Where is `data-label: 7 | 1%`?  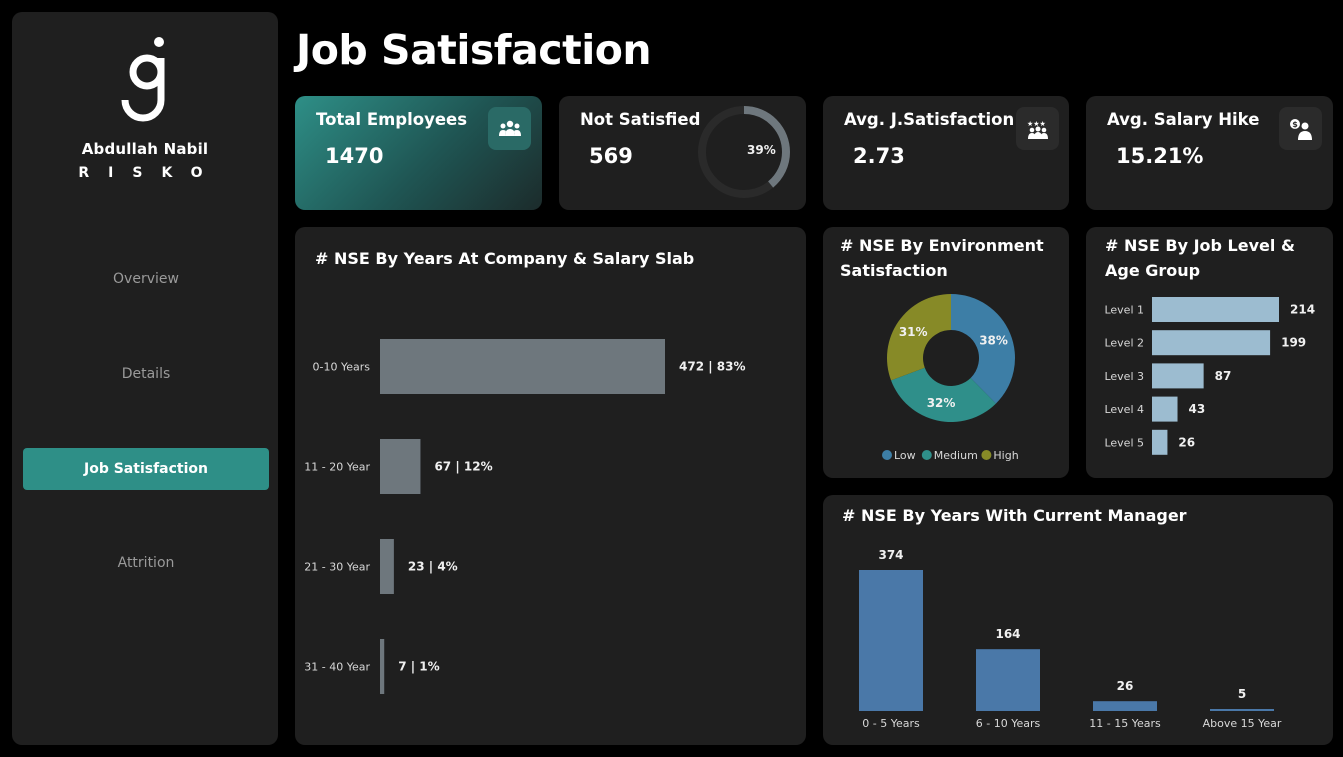 data-label: 7 | 1% is located at coordinates (418, 667).